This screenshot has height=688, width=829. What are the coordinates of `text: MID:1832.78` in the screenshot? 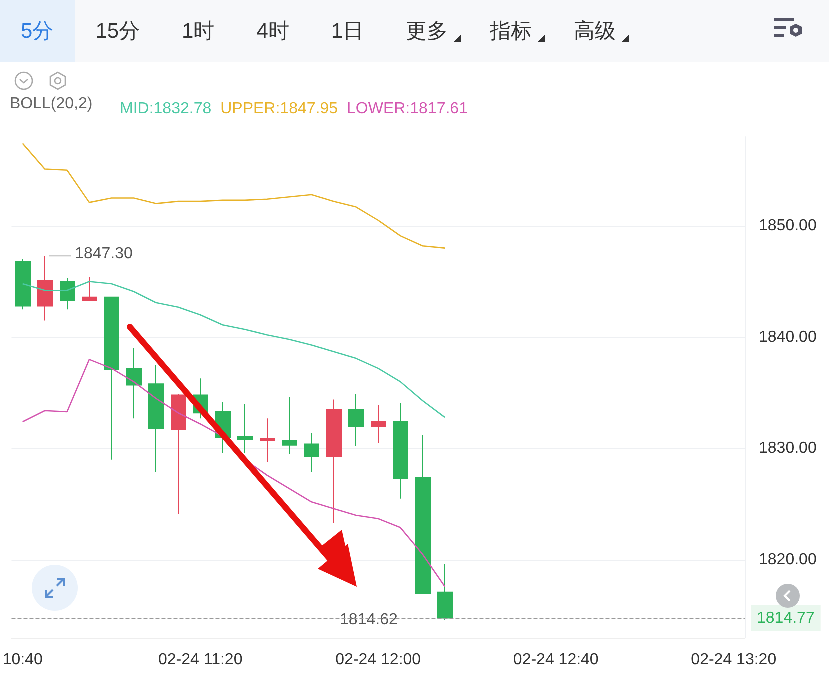 It's located at (166, 109).